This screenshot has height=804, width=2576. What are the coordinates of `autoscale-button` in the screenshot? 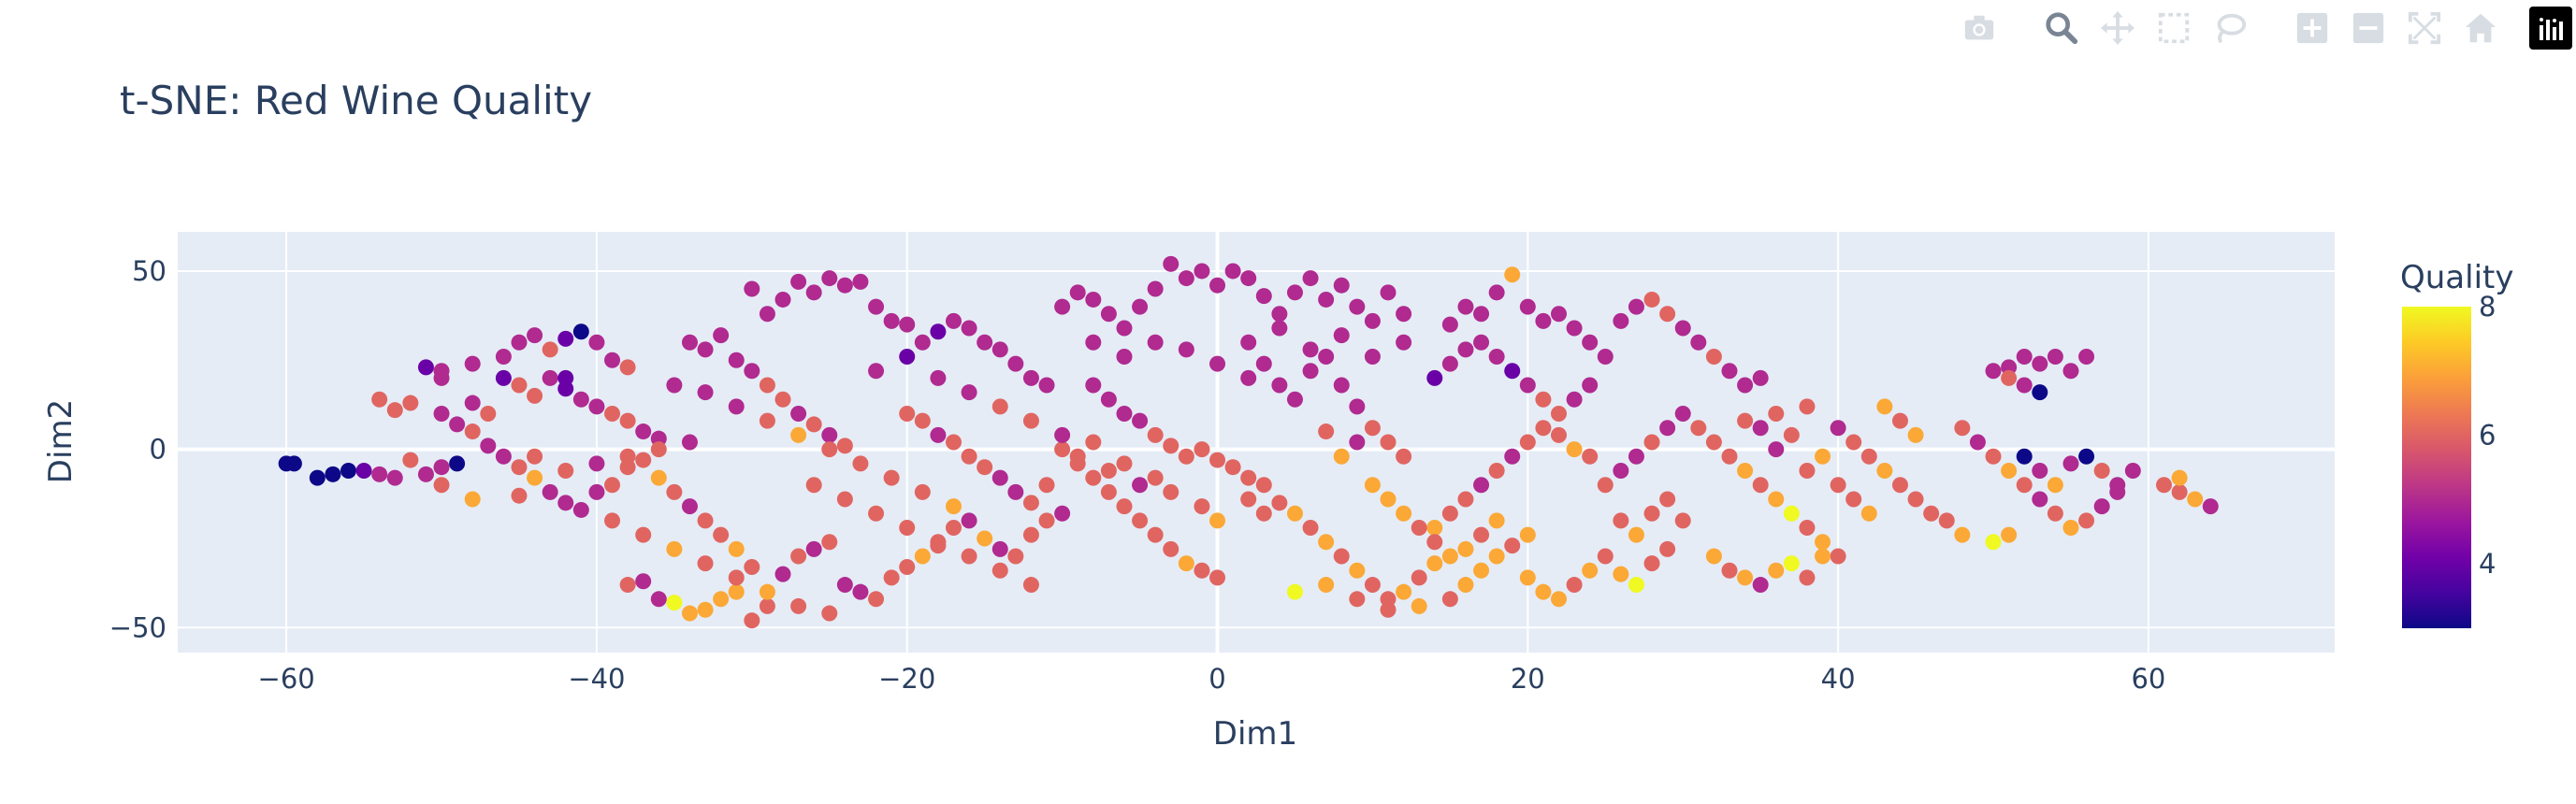 It's located at (2424, 28).